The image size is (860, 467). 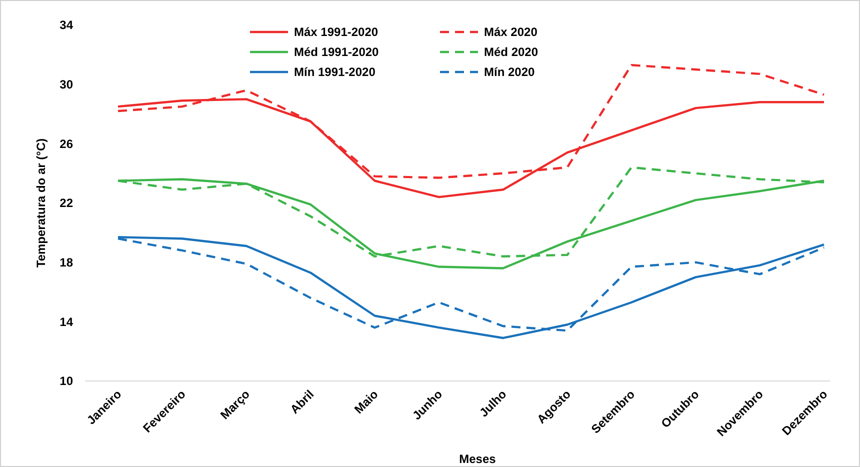 What do you see at coordinates (41, 203) in the screenshot?
I see `y-axis-title: Temperatura do ar (°C)` at bounding box center [41, 203].